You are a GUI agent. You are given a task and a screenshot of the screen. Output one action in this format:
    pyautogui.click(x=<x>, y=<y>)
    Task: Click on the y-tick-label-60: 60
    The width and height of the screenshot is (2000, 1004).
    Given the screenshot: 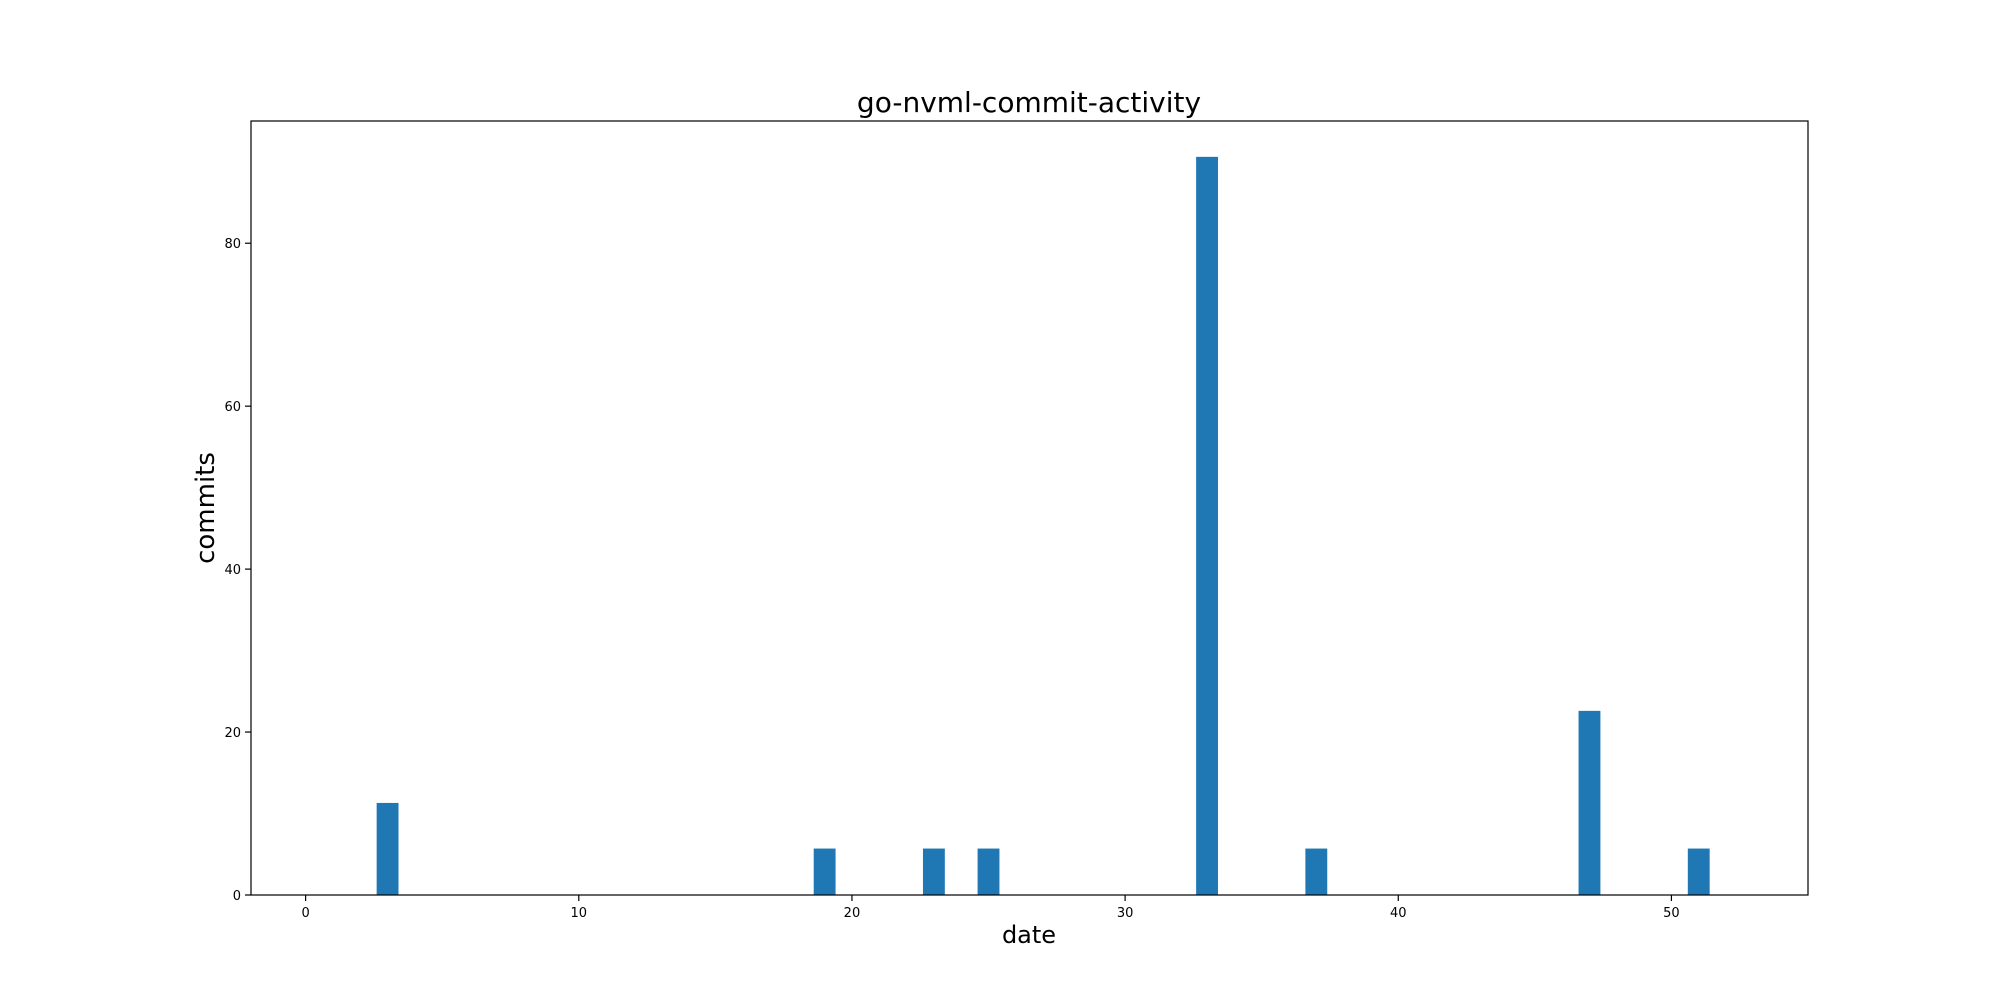 What is the action you would take?
    pyautogui.click(x=232, y=407)
    